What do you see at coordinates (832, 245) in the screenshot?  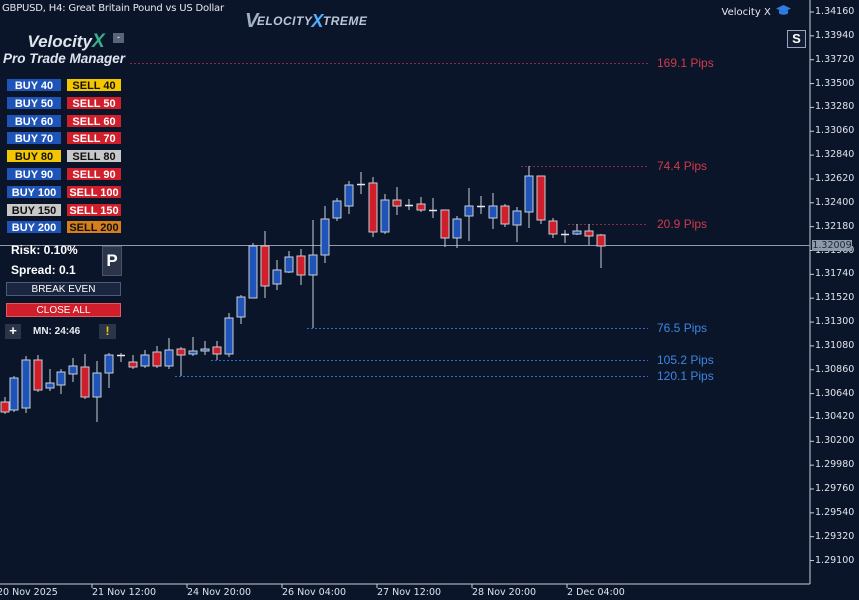 I see `current-price-tag: 1.32009` at bounding box center [832, 245].